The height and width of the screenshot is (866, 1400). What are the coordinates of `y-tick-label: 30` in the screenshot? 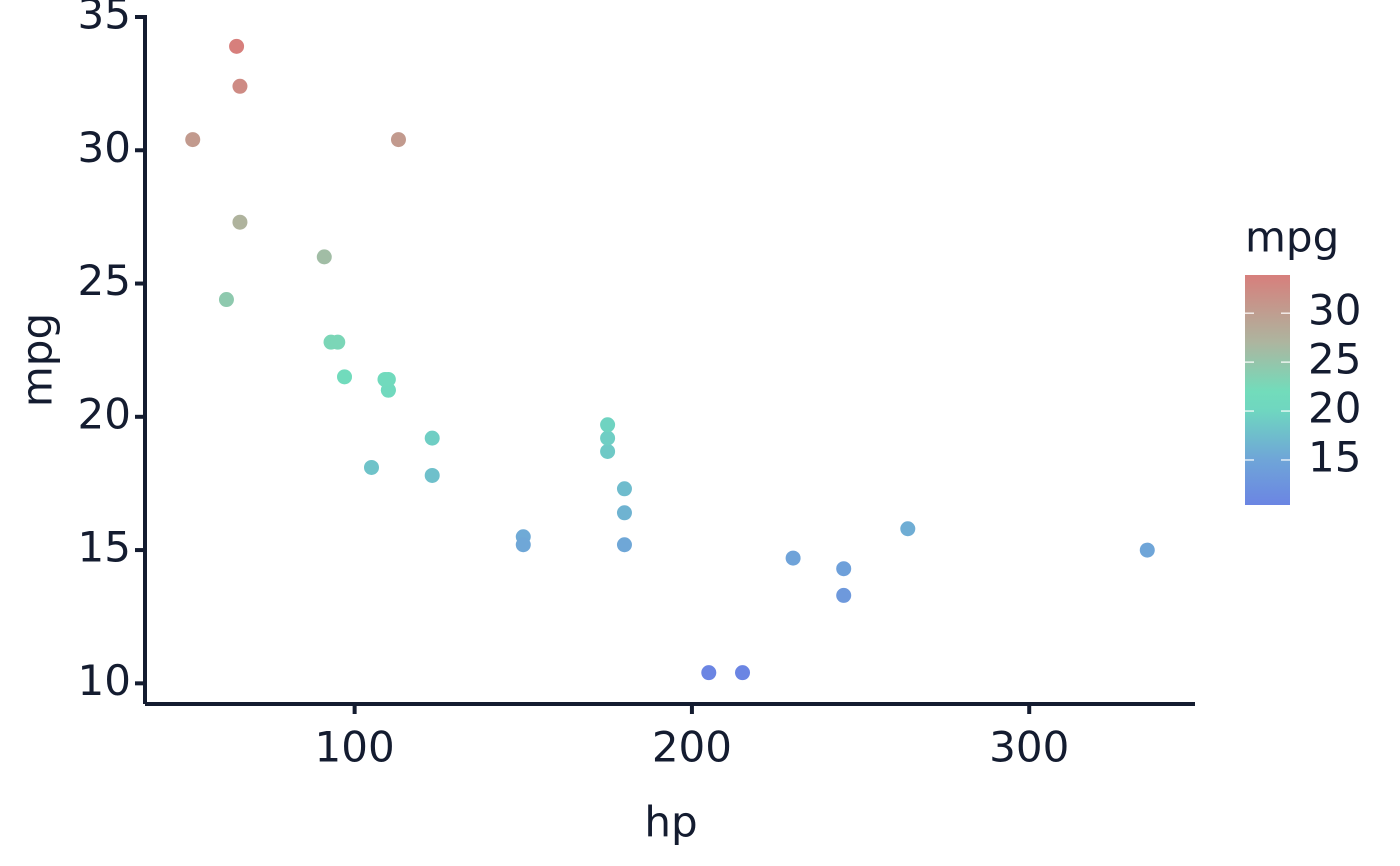 It's located at (104, 147).